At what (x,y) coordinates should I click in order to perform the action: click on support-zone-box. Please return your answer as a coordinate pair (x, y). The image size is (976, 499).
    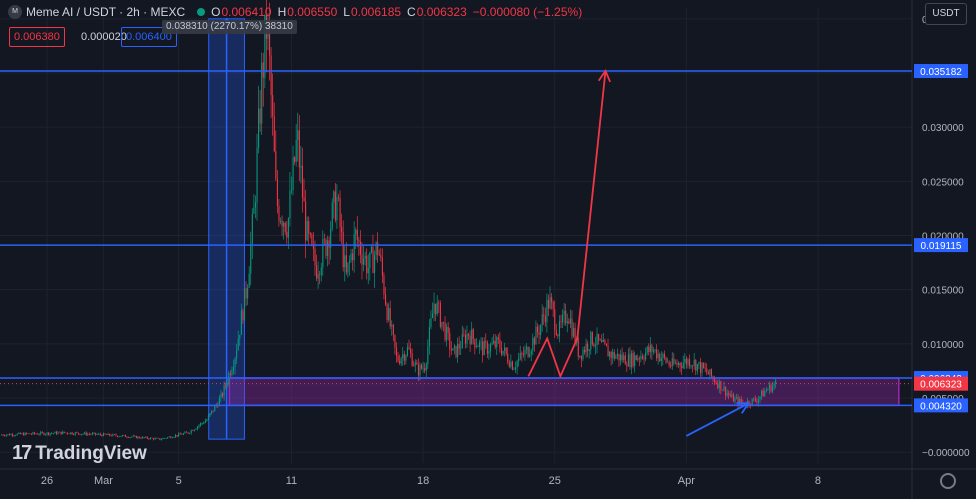
    Looking at the image, I should click on (564, 392).